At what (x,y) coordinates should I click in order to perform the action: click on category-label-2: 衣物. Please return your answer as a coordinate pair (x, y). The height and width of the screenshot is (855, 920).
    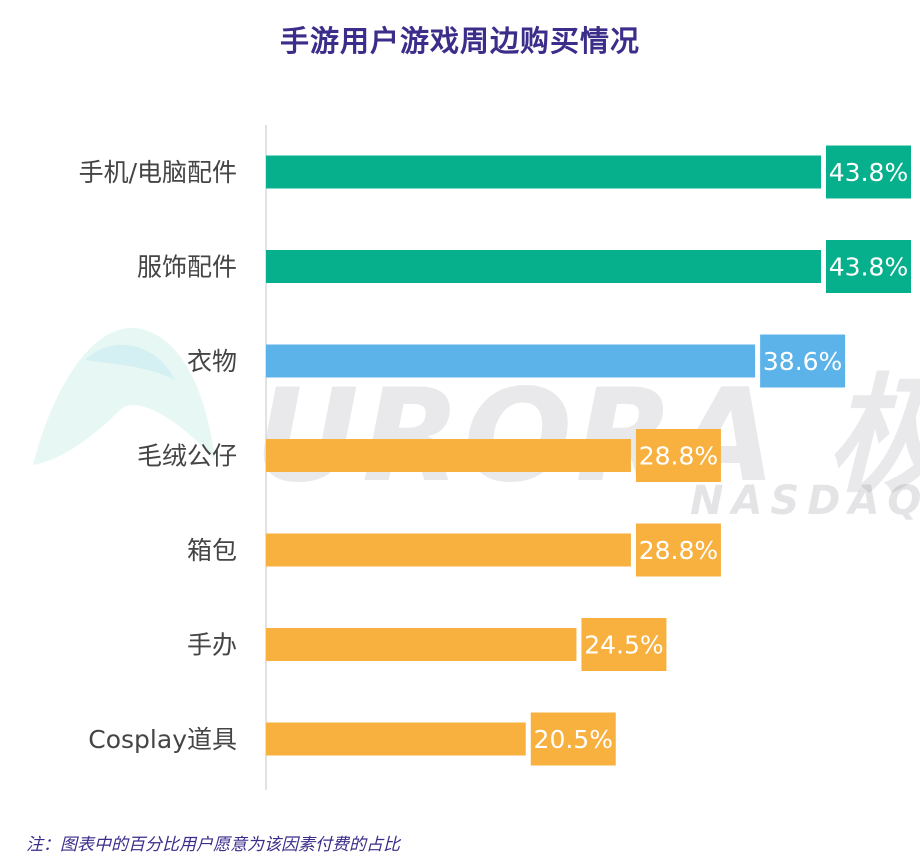
    Looking at the image, I should click on (212, 361).